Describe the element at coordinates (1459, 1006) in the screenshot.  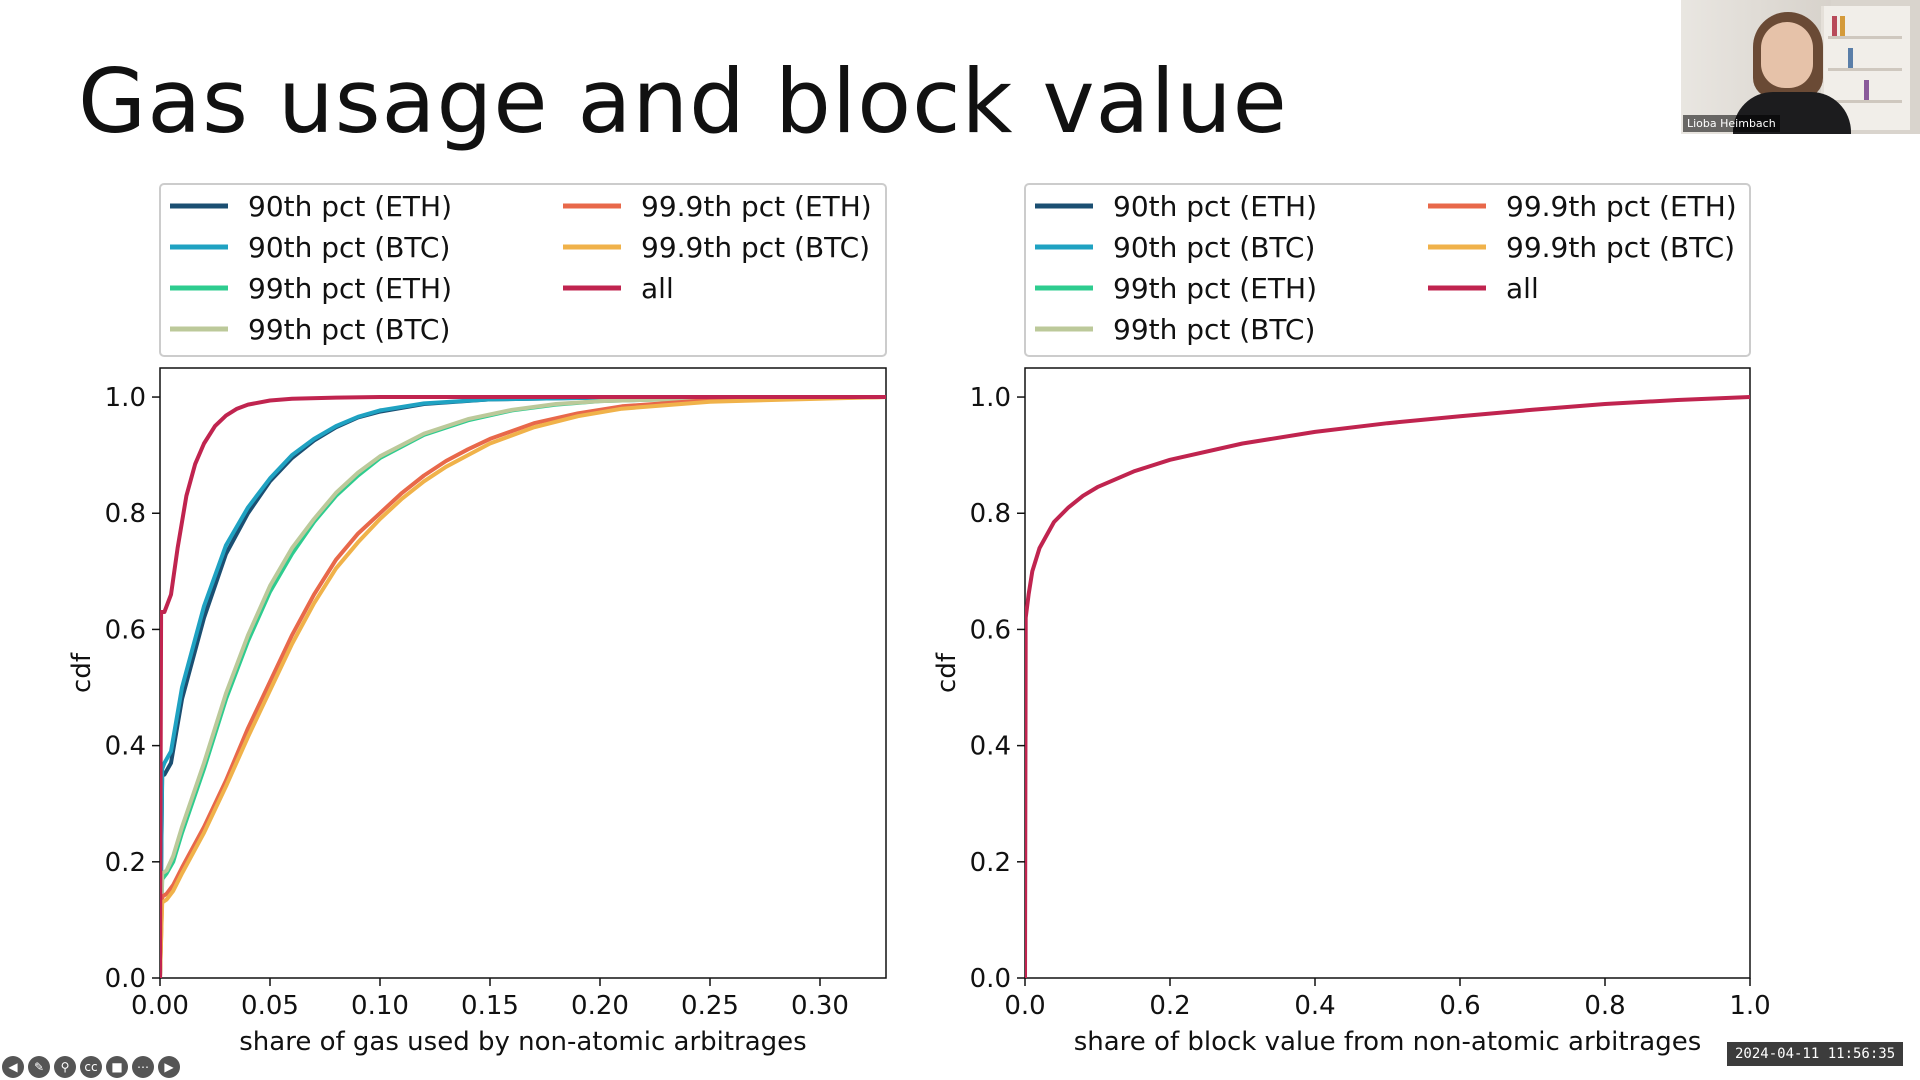
I see `x-tick-label: 0.6` at that location.